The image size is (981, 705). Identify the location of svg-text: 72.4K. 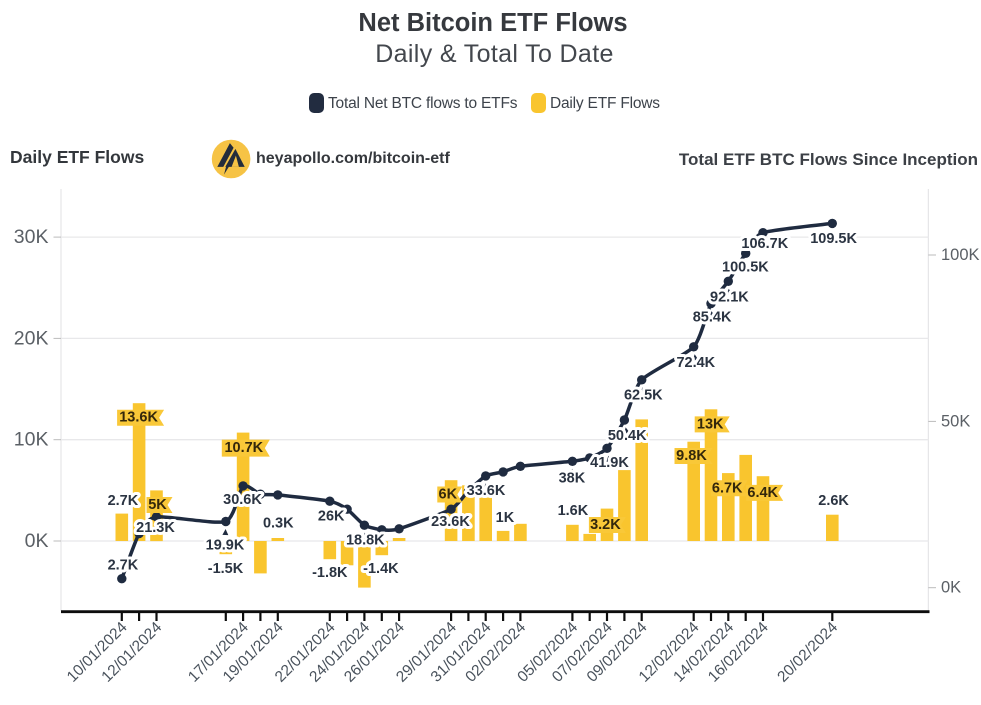
(695, 363).